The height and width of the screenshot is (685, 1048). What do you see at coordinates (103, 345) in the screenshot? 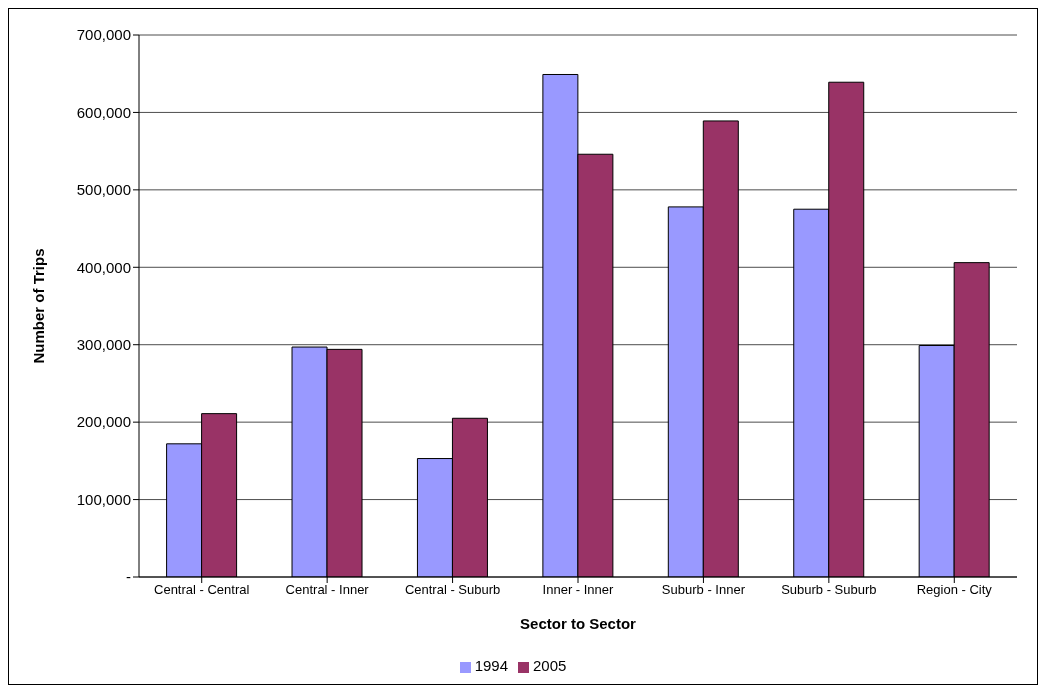
I see `y-tick-label: 300,000` at bounding box center [103, 345].